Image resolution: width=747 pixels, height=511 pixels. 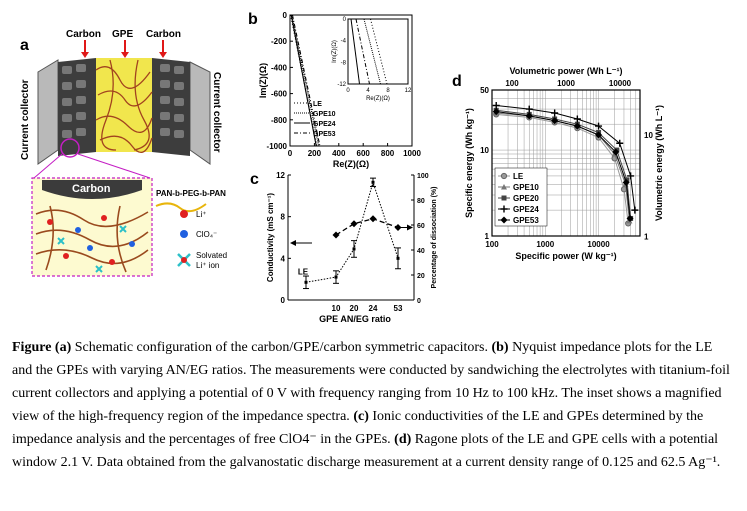 What do you see at coordinates (484, 90) in the screenshot?
I see `y-tick-label-d: 50` at bounding box center [484, 90].